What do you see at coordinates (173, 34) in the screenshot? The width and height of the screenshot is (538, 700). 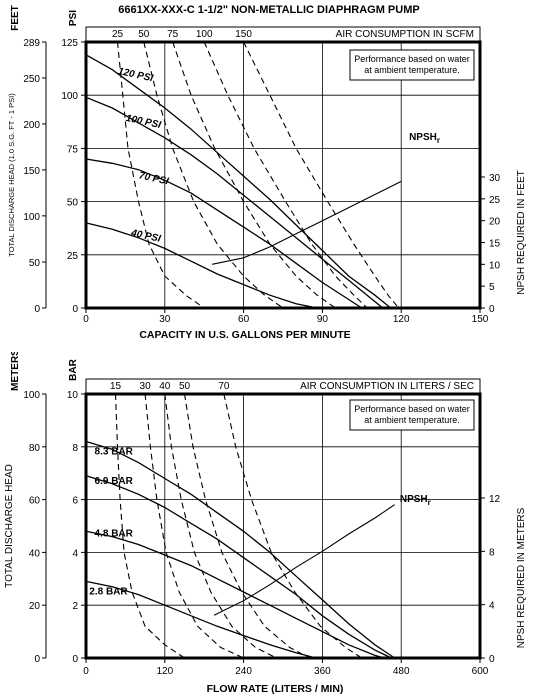 I see `air-tick-label: 75` at bounding box center [173, 34].